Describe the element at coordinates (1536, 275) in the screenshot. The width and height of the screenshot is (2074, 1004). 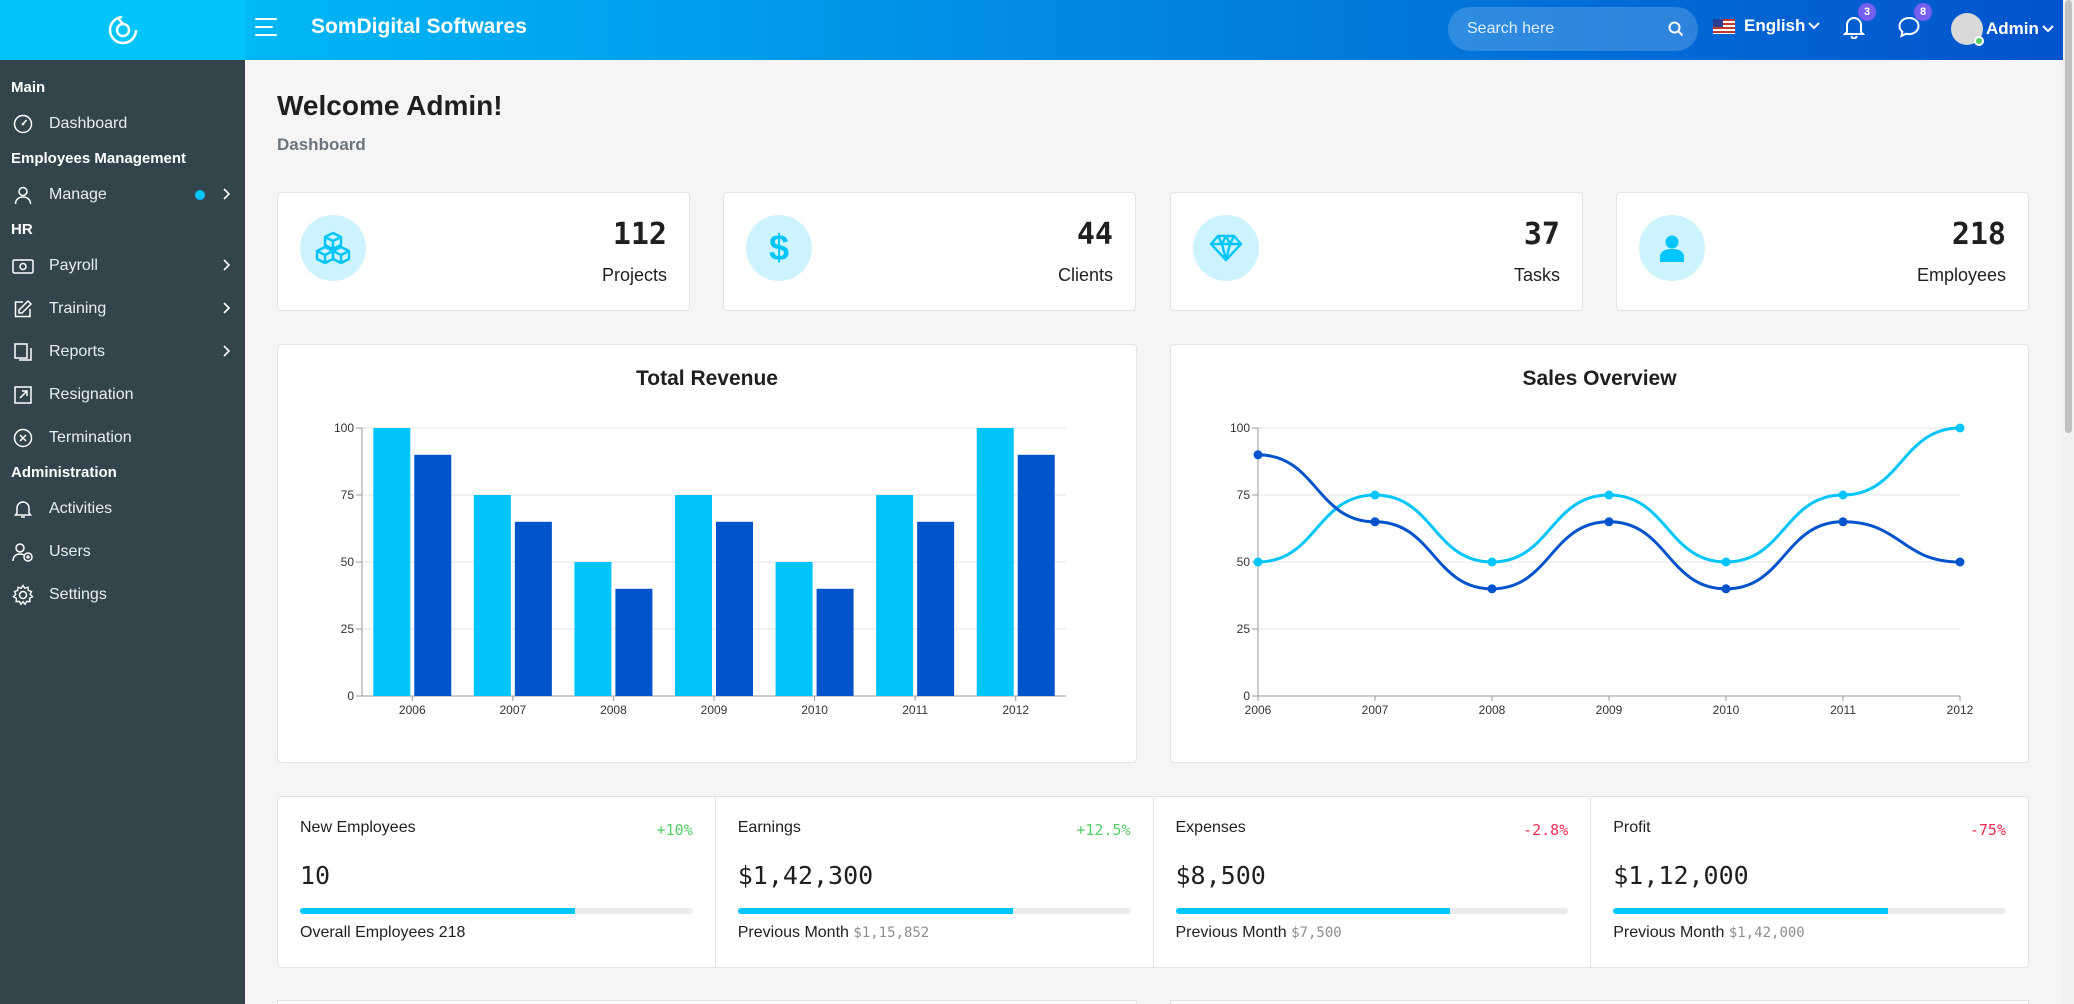
I see `stat-label: Tasks` at that location.